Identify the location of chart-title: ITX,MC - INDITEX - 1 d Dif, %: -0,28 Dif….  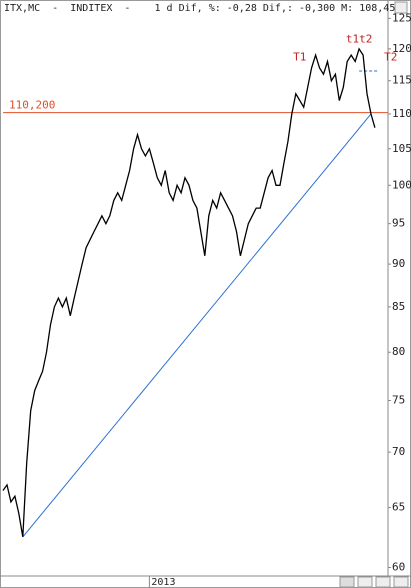
(202, 8).